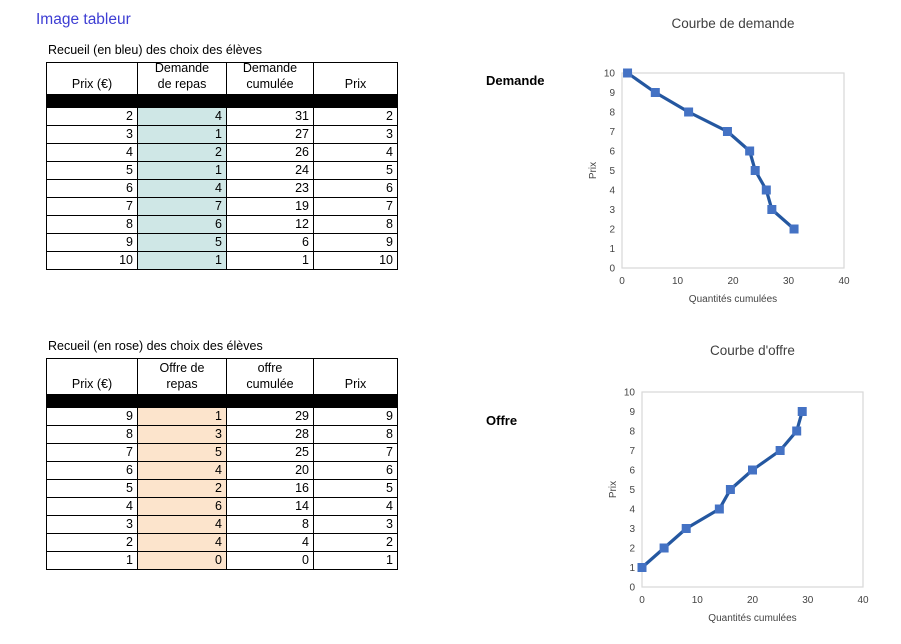 The width and height of the screenshot is (901, 644). What do you see at coordinates (270, 470) in the screenshot?
I see `table-cell: 20` at bounding box center [270, 470].